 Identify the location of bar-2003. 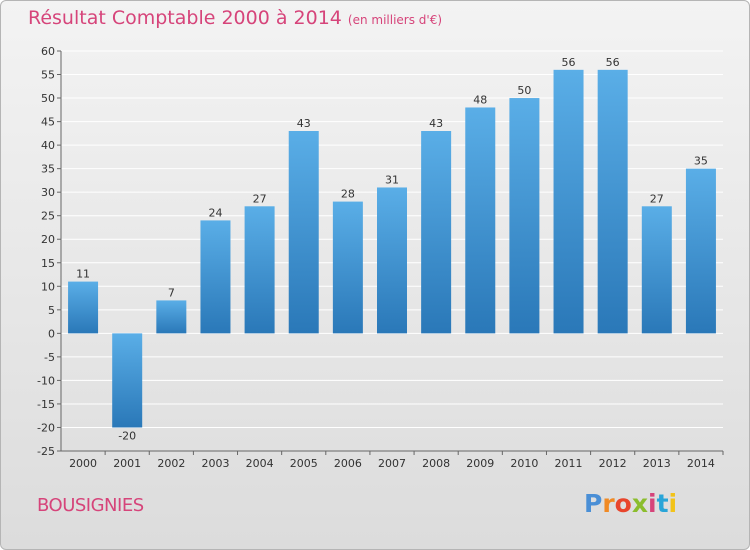
(215, 277).